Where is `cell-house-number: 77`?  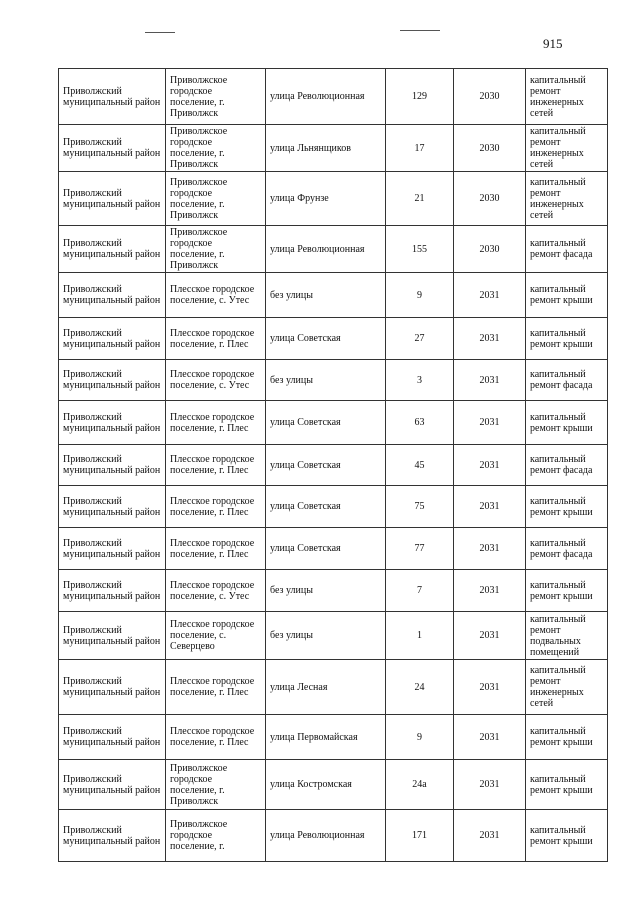
cell-house-number: 77 is located at coordinates (419, 548).